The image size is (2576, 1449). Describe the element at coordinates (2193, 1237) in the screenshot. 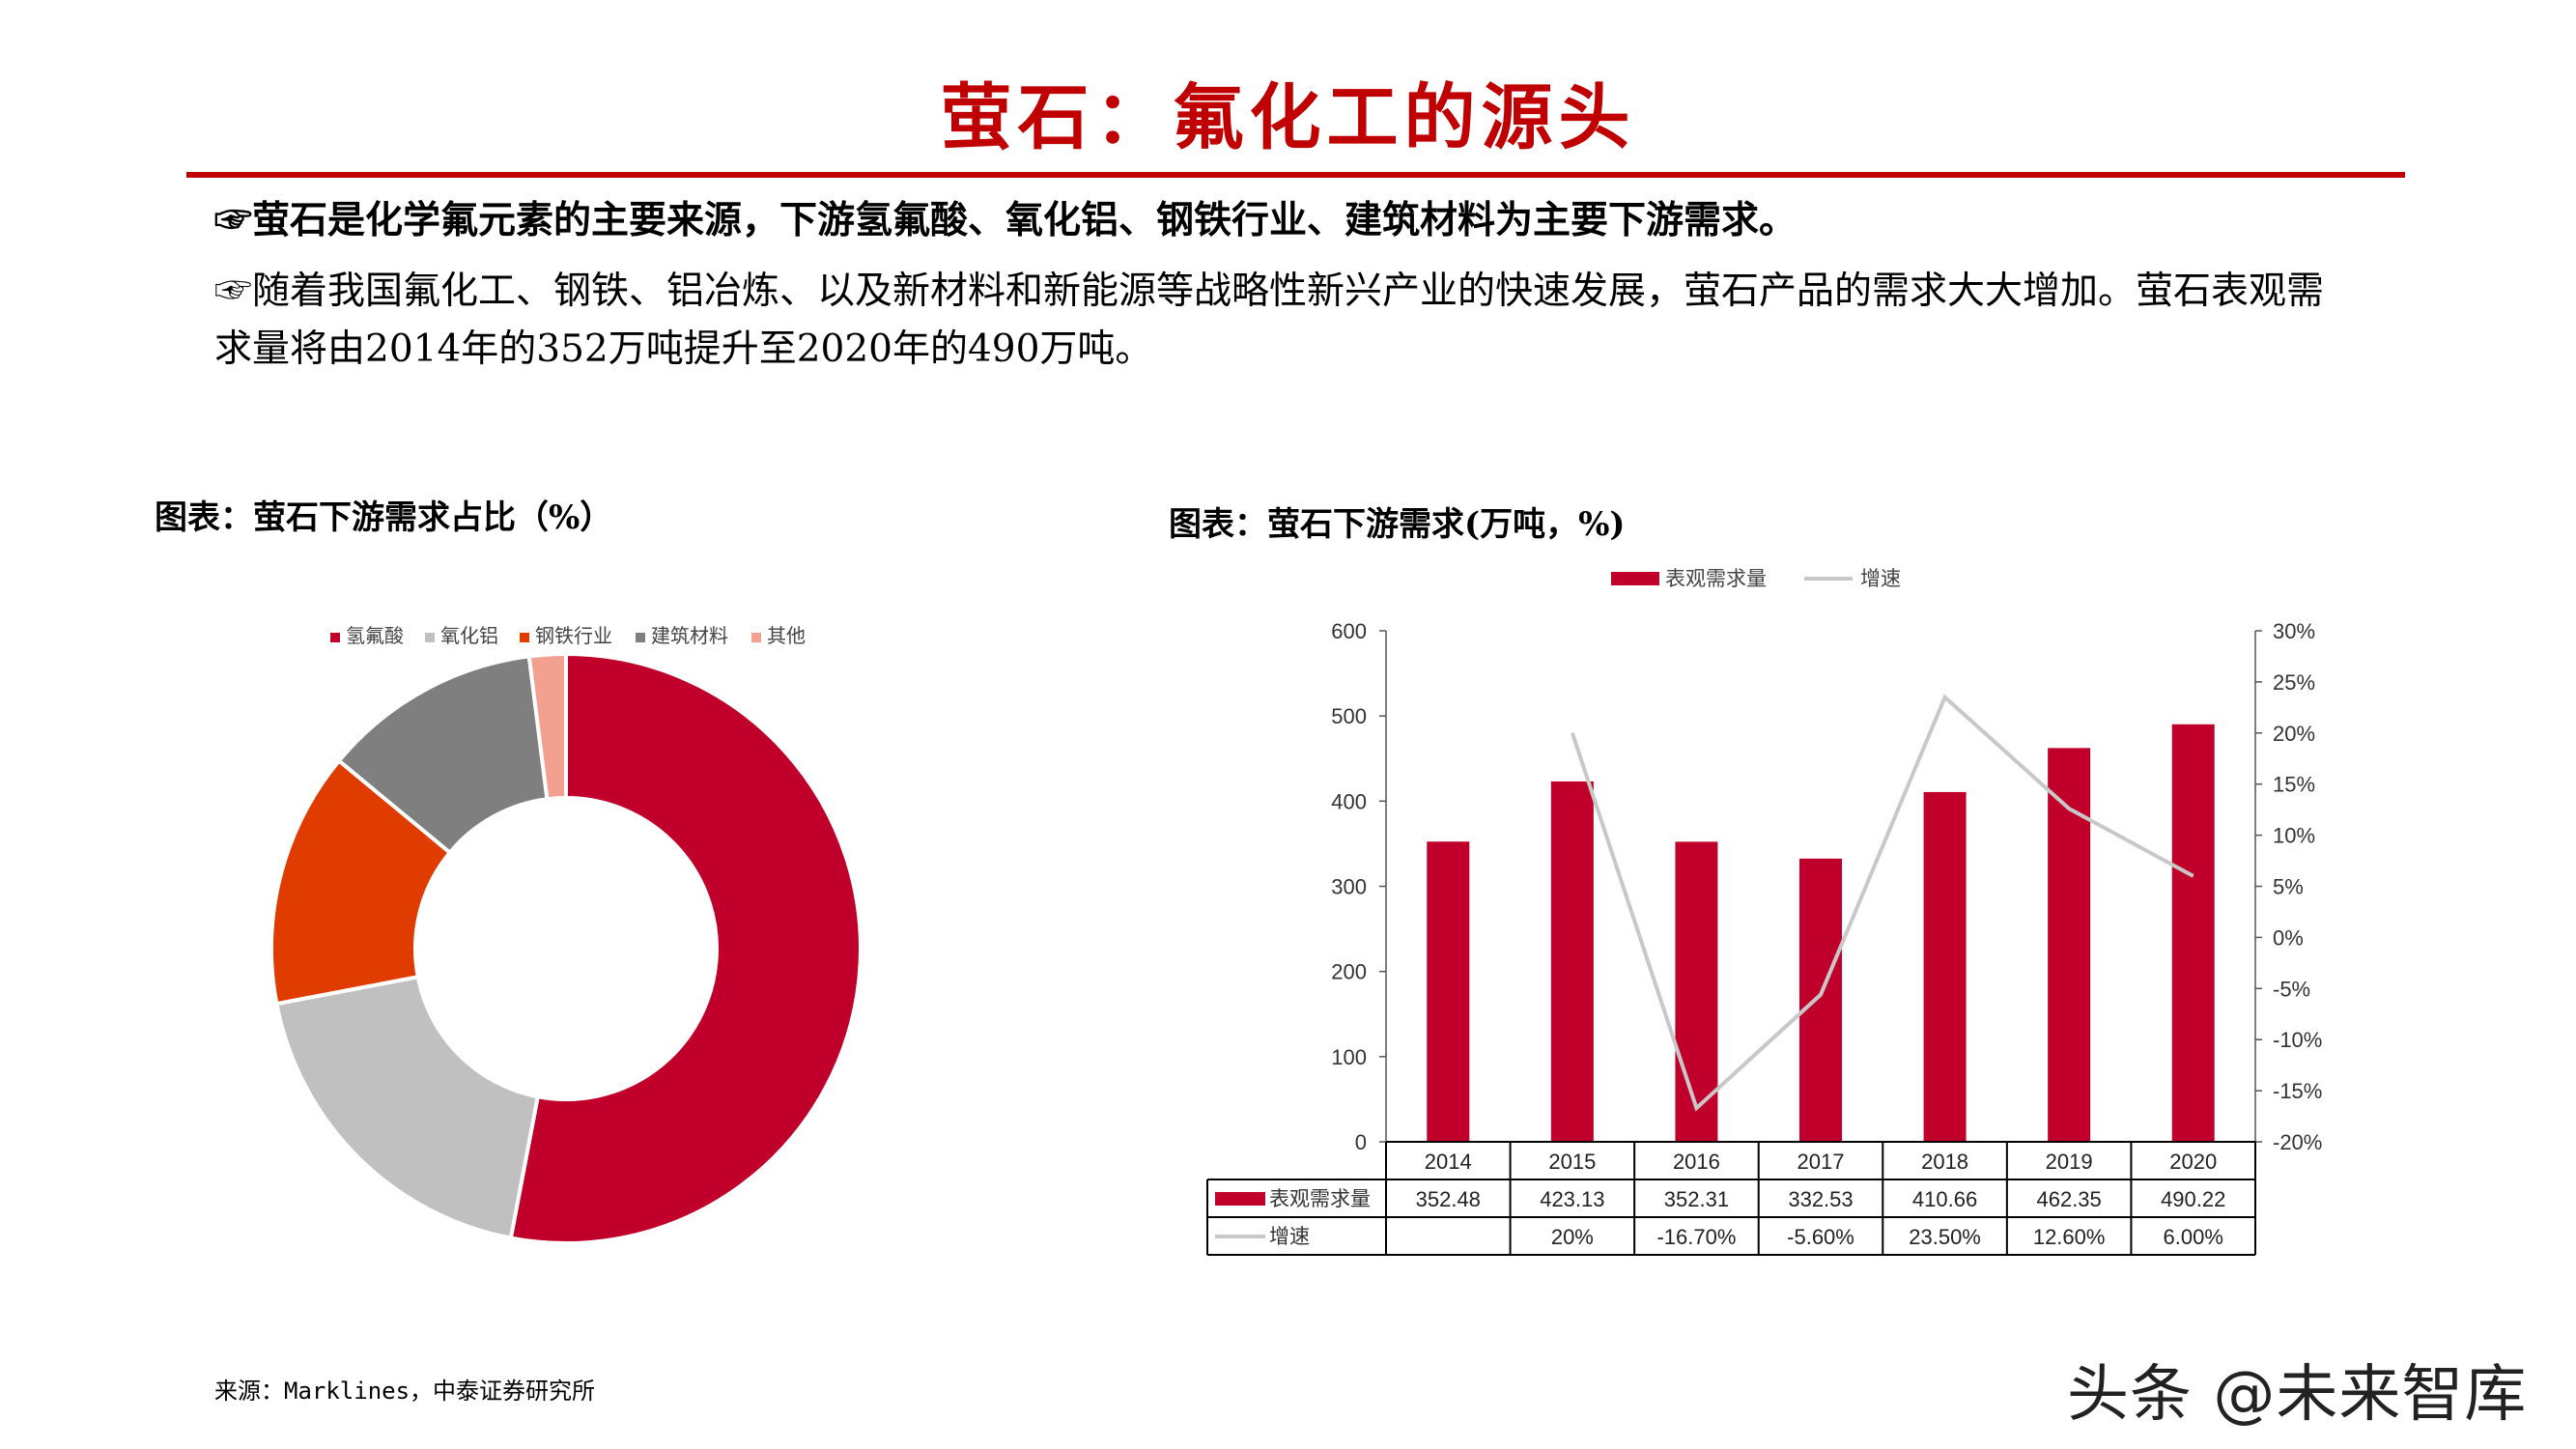

I see `table-cell-growth-2020: 6.00%` at that location.